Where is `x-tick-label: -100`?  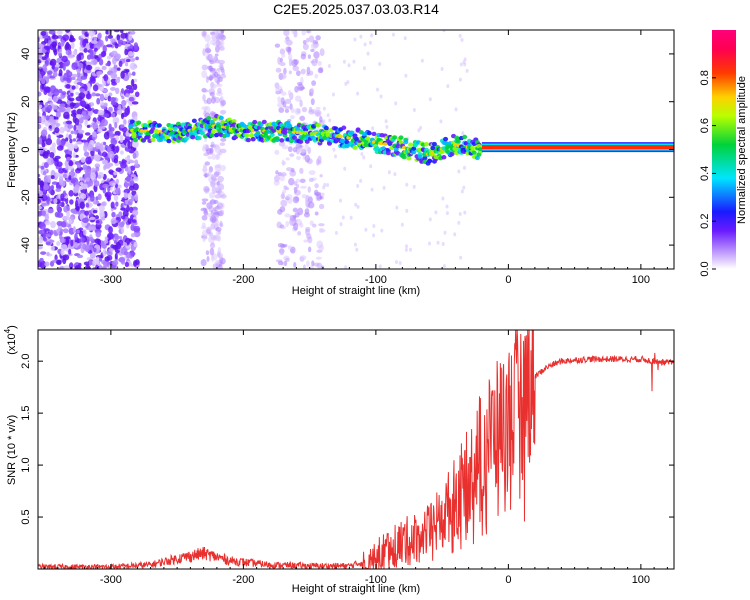 x-tick-label: -100 is located at coordinates (376, 580).